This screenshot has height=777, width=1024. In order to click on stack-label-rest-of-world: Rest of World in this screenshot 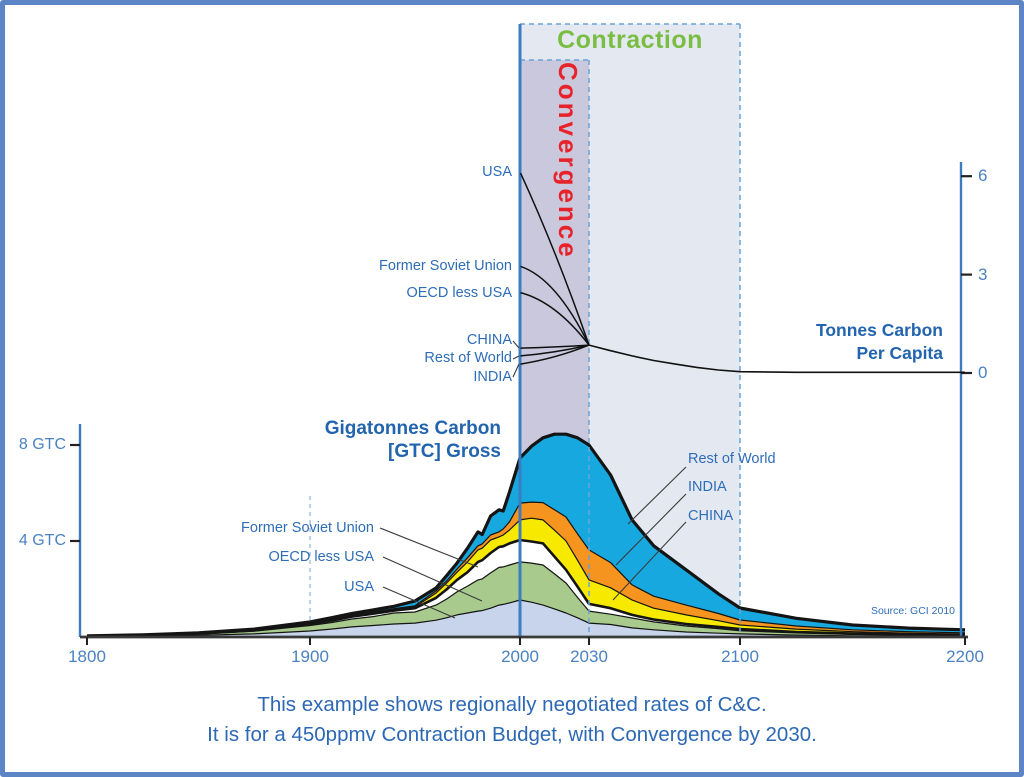, I will do `click(732, 459)`.